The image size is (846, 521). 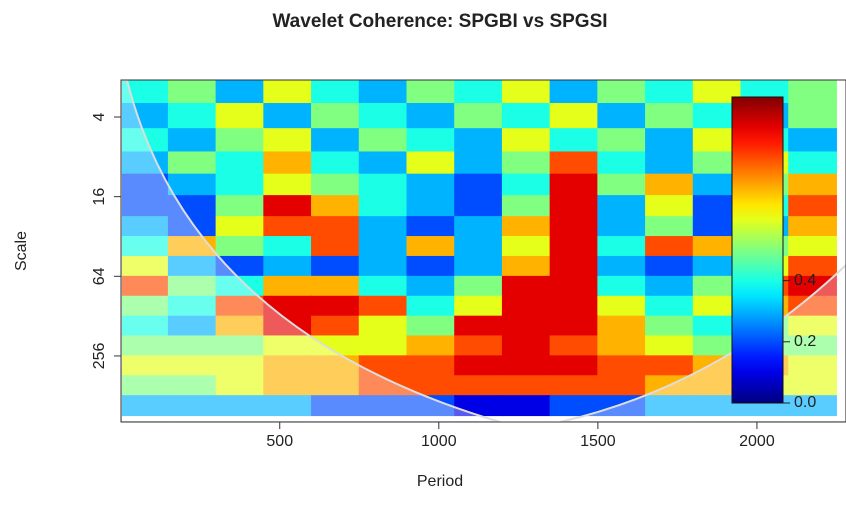 What do you see at coordinates (598, 441) in the screenshot?
I see `x-tick-label: 1500` at bounding box center [598, 441].